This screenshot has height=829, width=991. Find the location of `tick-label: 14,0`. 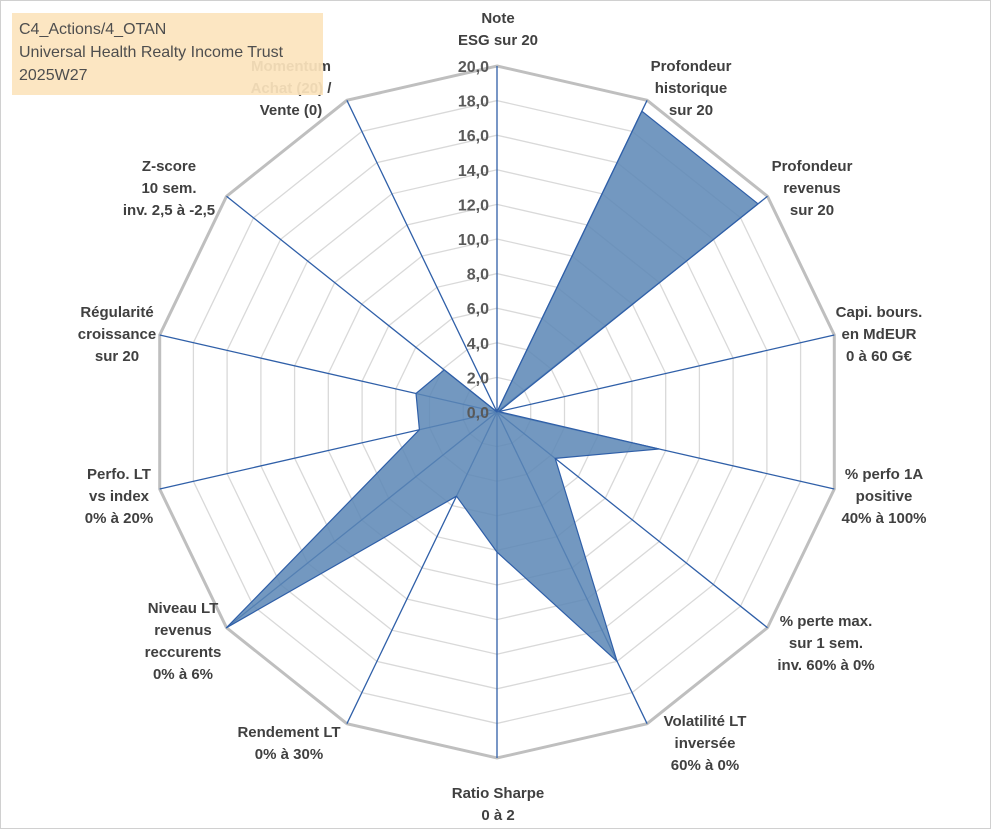

tick-label: 14,0 is located at coordinates (473, 171).